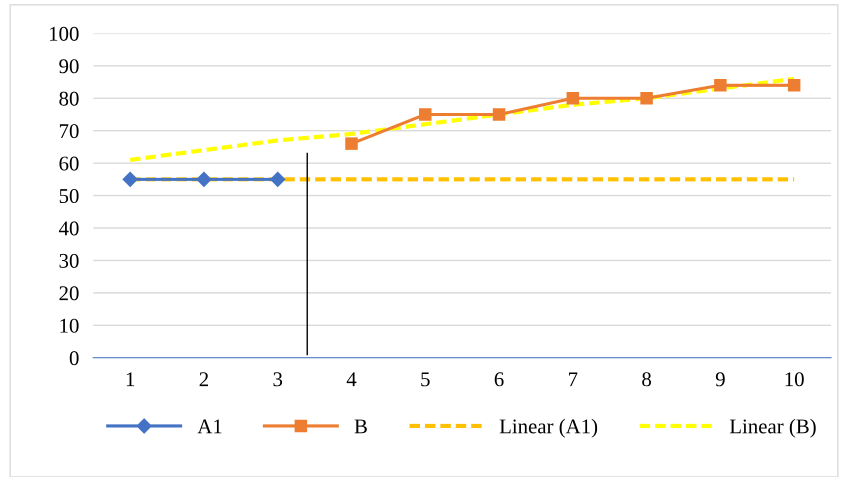  Describe the element at coordinates (360, 427) in the screenshot. I see `legend-label: B` at that location.